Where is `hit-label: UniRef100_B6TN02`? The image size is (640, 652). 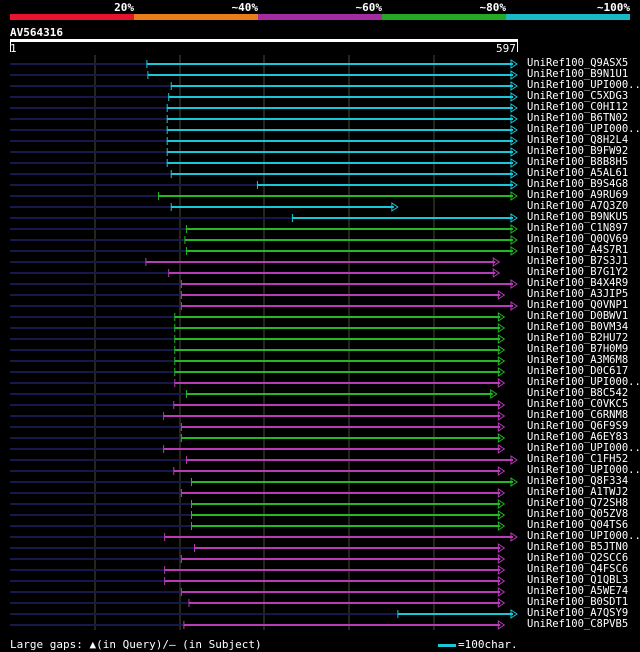 hit-label: UniRef100_B6TN02 is located at coordinates (578, 118).